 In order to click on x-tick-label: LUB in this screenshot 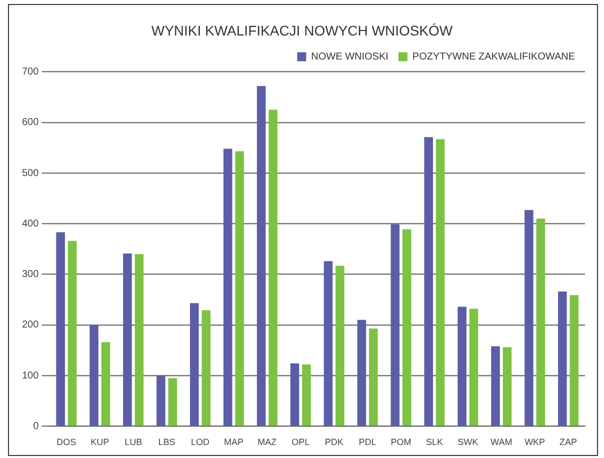, I will do `click(133, 442)`.